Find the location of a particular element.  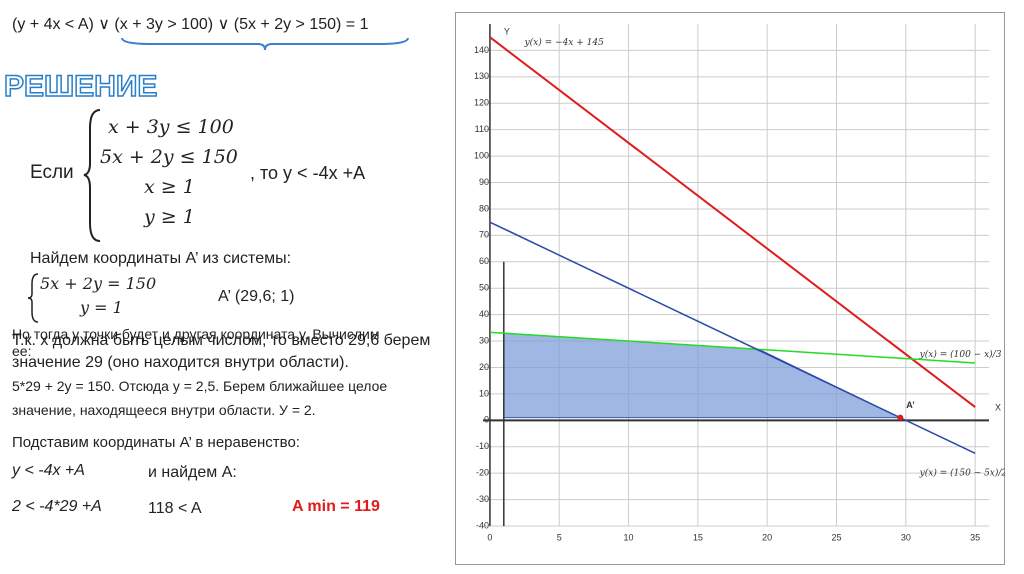

y-tick-label: 60 is located at coordinates (484, 261).